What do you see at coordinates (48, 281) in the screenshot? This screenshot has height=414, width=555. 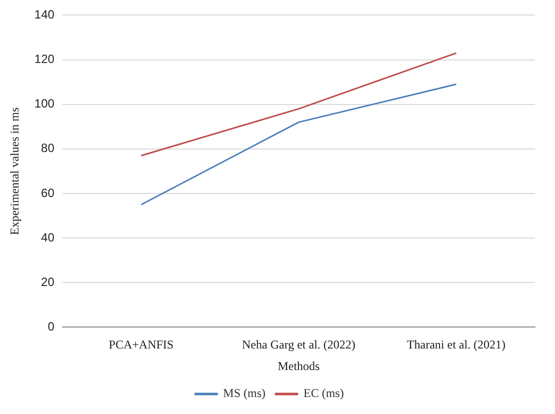 I see `y-tick-label: 20` at bounding box center [48, 281].